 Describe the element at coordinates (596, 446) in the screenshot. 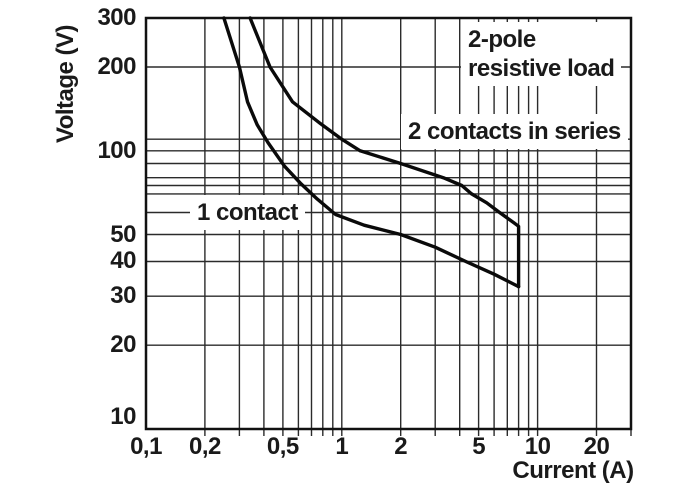

I see `x-tick-label: 20` at that location.